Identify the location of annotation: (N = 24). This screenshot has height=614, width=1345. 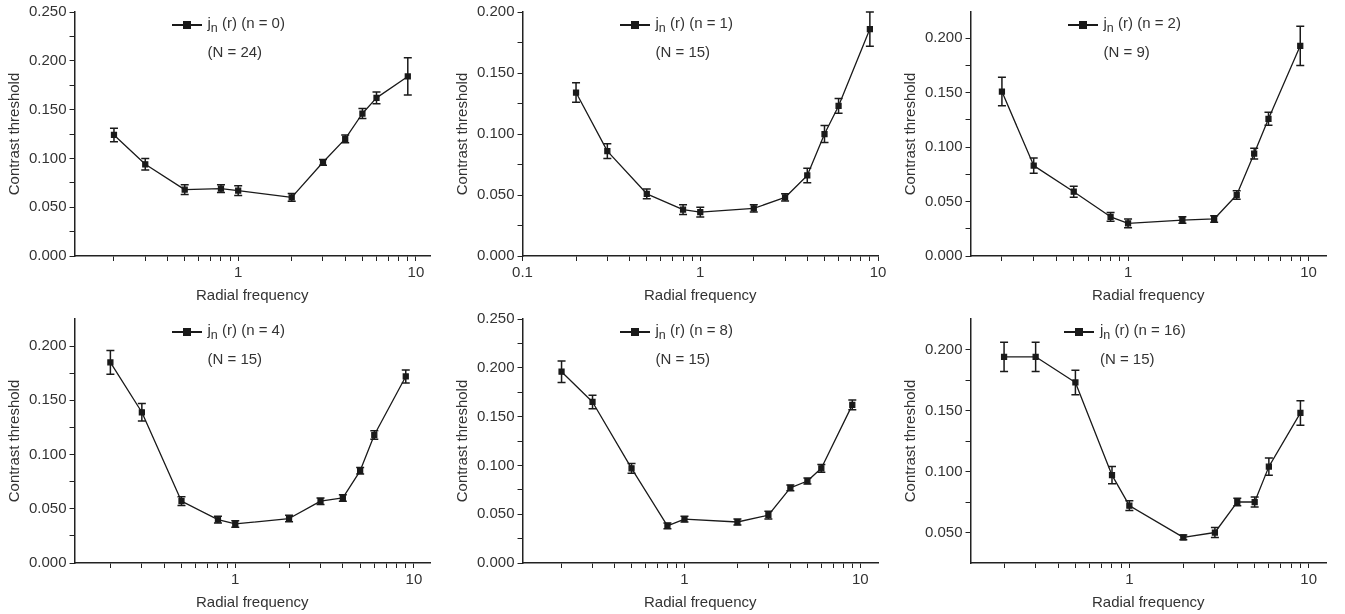
(235, 51).